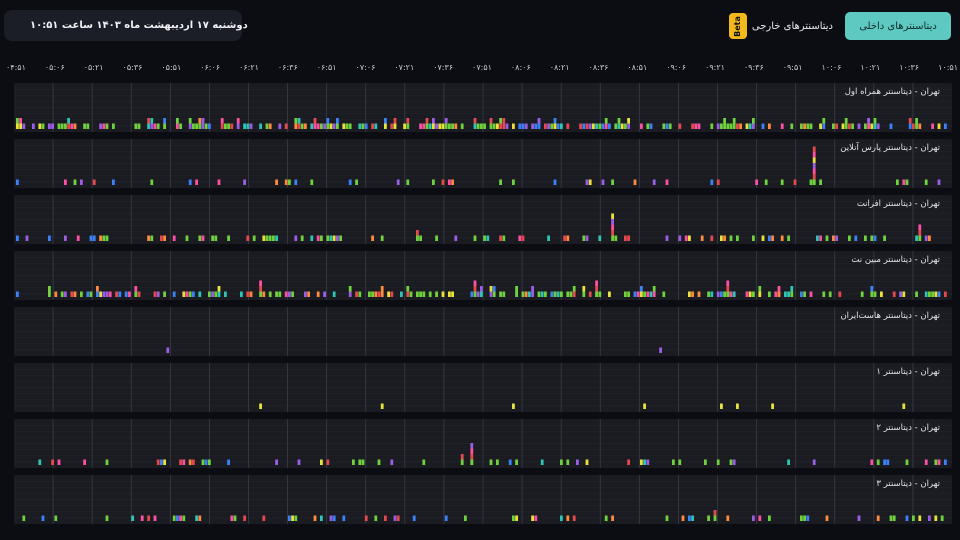  I want to click on datacenter-panel: تهران - دیتاسنتر ۳, so click(483, 499).